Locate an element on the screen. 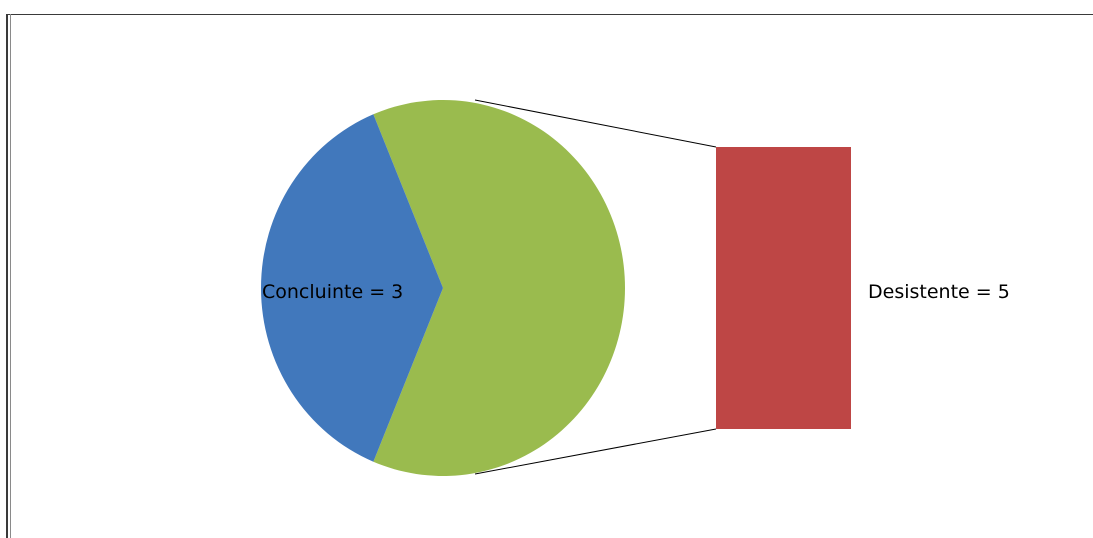  secondary-bar-group is located at coordinates (783, 288).